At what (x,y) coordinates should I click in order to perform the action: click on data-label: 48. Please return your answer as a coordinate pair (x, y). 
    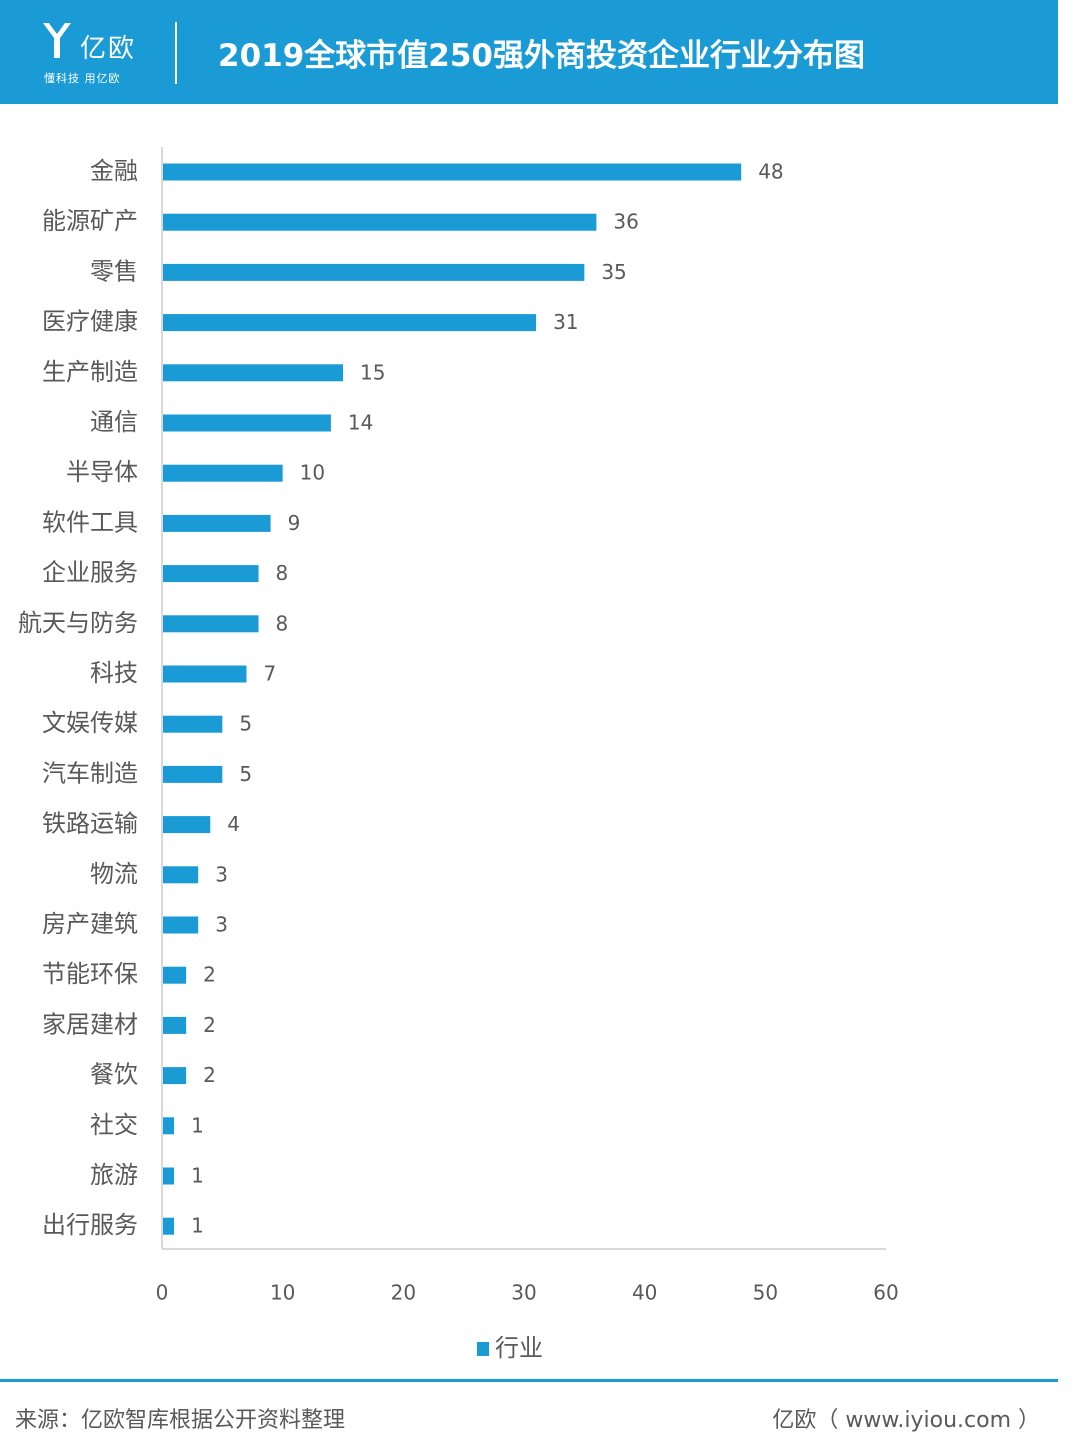
    Looking at the image, I should click on (770, 172).